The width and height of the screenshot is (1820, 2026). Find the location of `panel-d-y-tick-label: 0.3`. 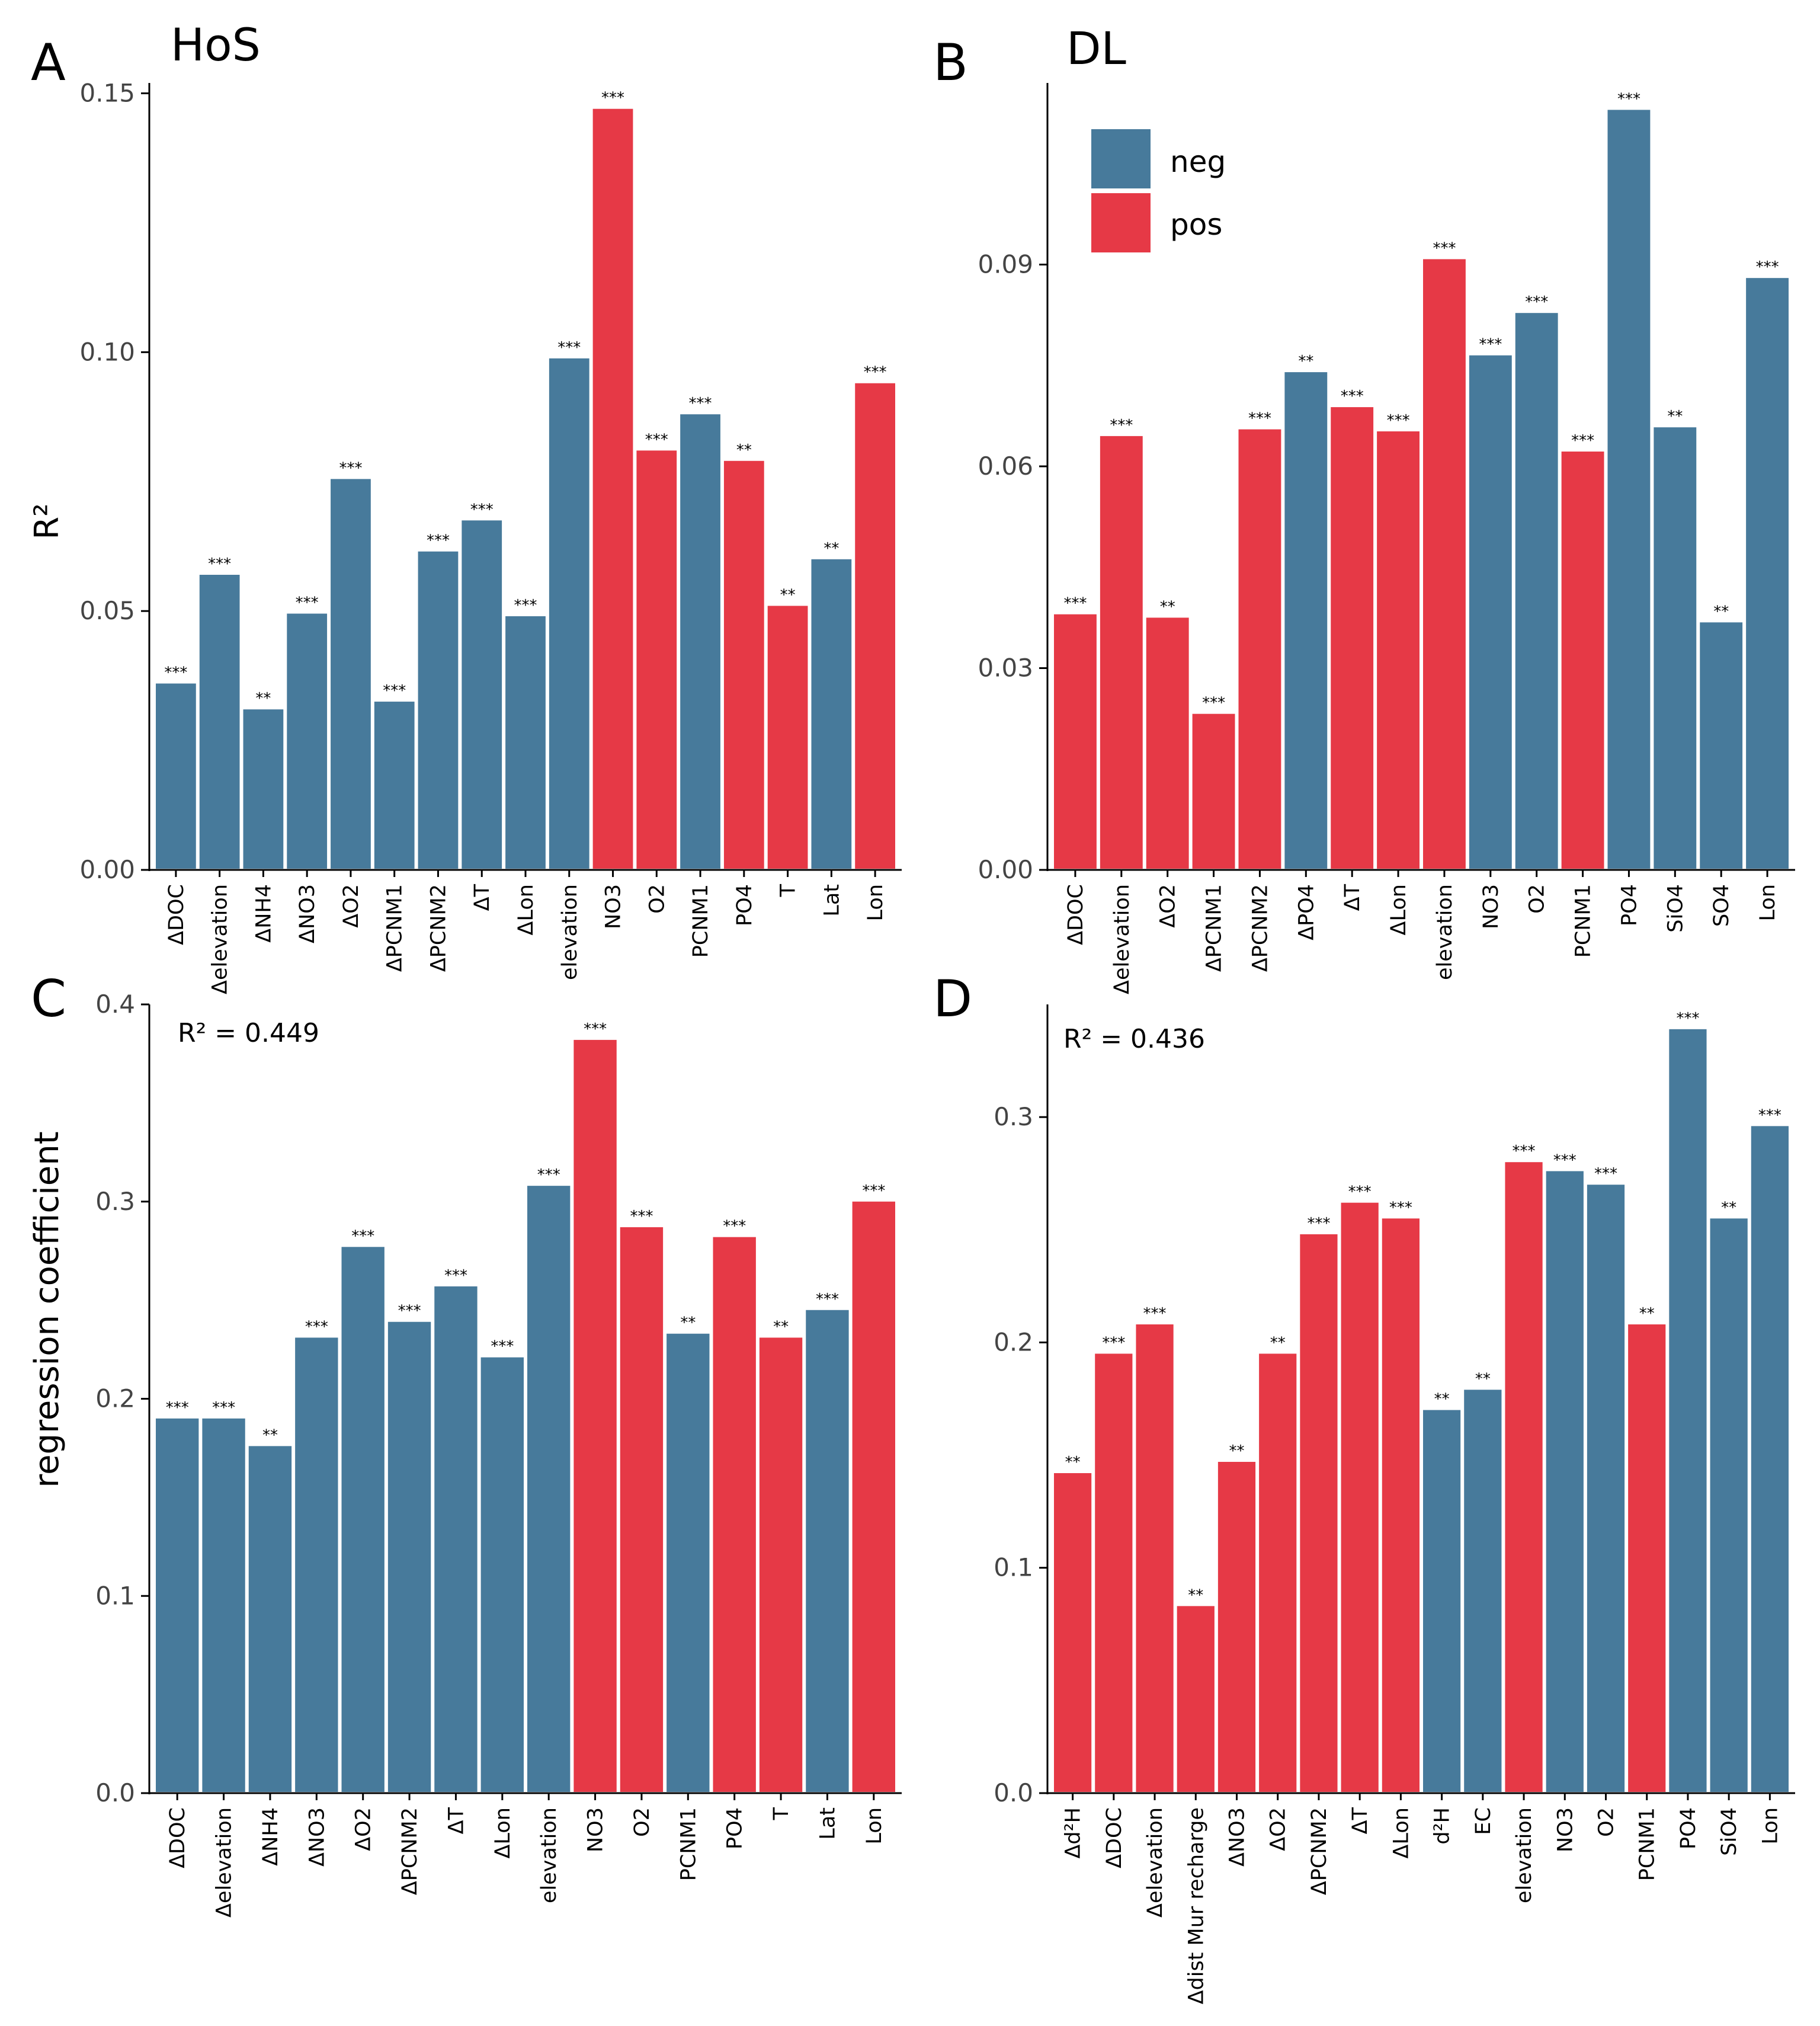

panel-d-y-tick-label: 0.3 is located at coordinates (1013, 1116).